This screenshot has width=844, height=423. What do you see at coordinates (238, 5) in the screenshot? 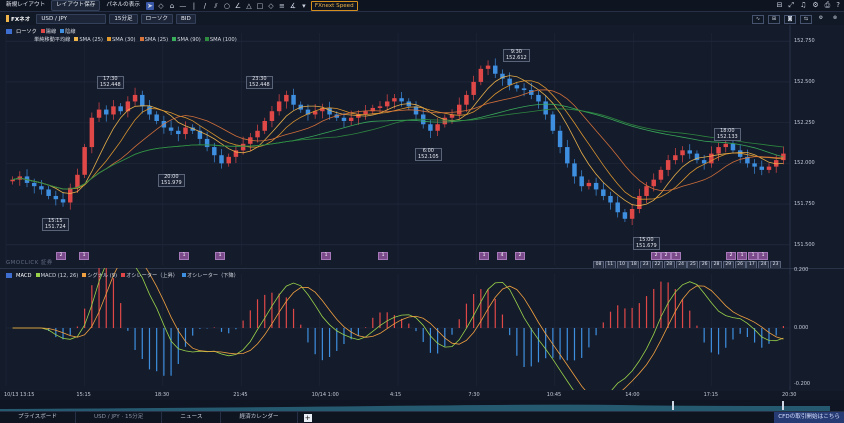
I see `angle-tool-icon: ∠` at bounding box center [238, 5].